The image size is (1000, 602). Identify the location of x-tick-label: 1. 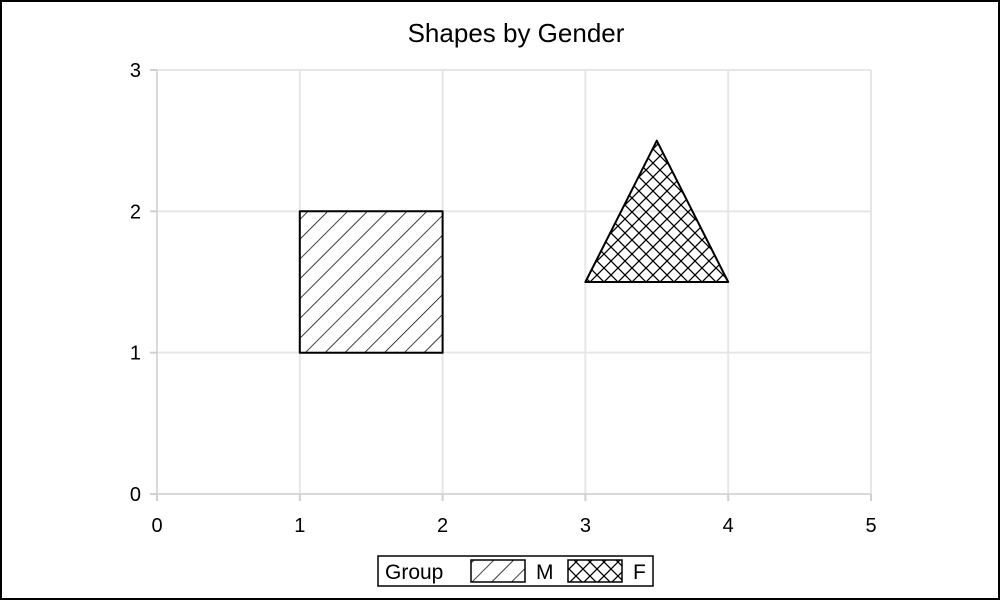
(299, 526).